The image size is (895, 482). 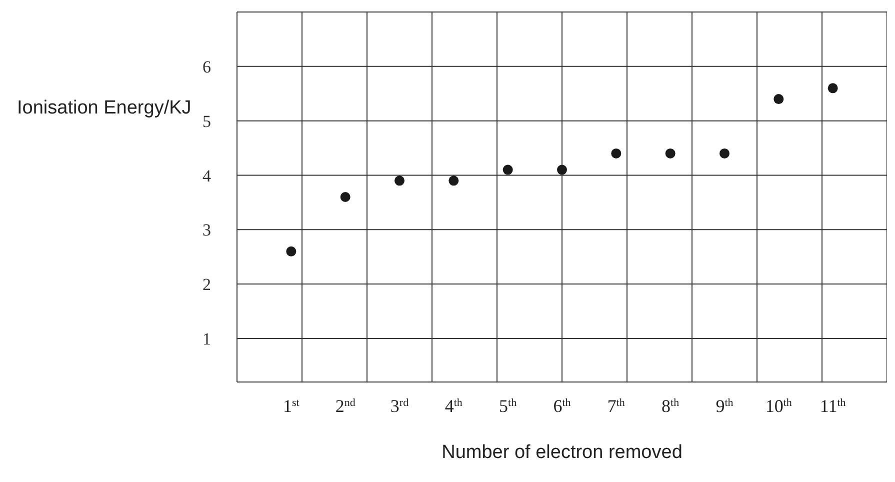 What do you see at coordinates (345, 406) in the screenshot?
I see `x-tick-label: 2$^{nd}$` at bounding box center [345, 406].